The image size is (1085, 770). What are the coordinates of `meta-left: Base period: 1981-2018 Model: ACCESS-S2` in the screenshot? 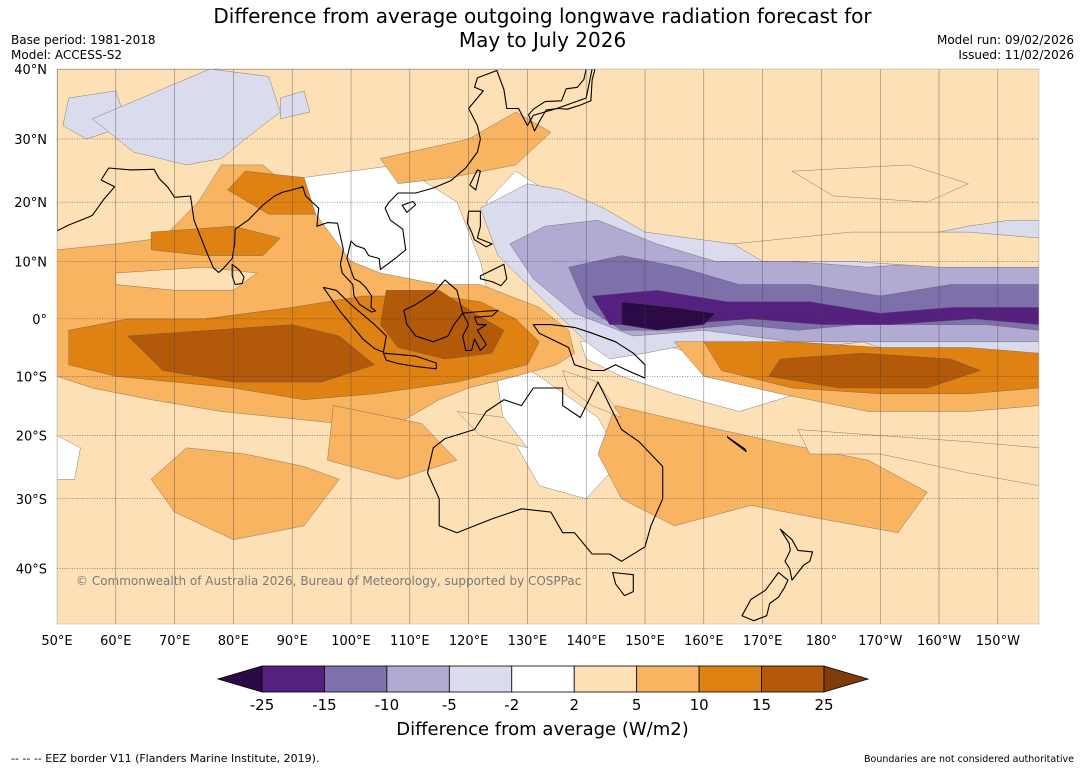 It's located at (83, 48).